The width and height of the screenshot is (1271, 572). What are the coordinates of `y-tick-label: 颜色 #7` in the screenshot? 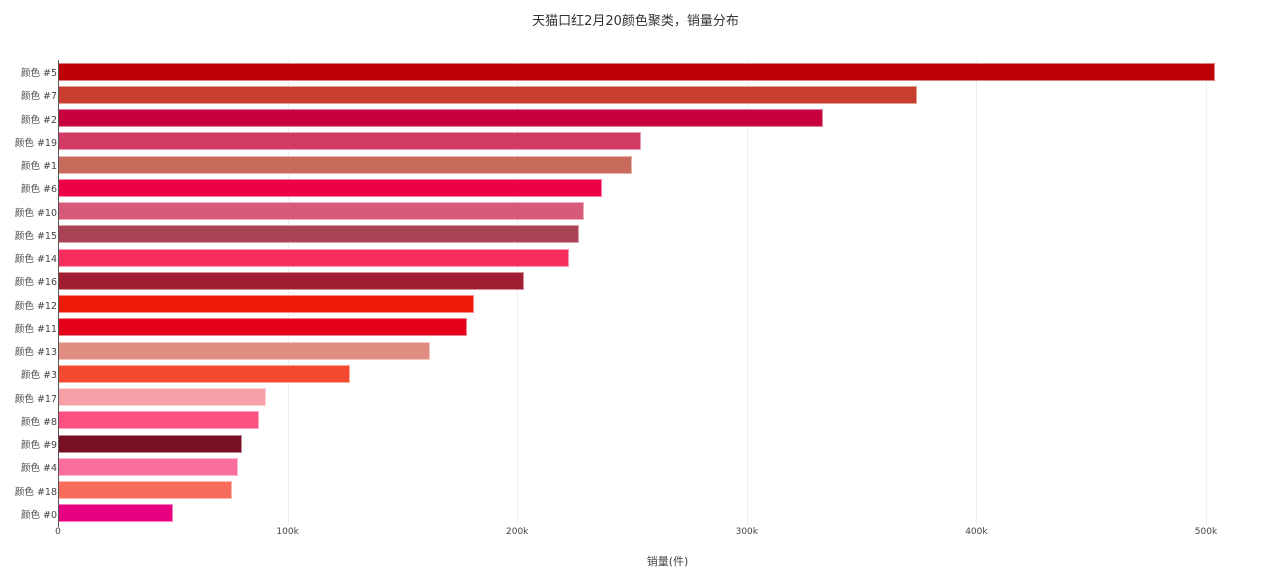 It's located at (38, 97).